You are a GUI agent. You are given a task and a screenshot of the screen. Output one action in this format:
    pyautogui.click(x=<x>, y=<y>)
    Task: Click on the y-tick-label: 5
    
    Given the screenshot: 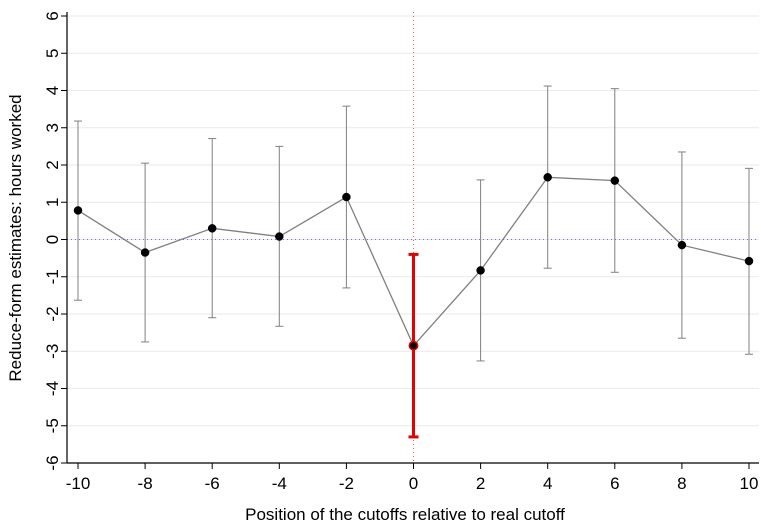 What is the action you would take?
    pyautogui.click(x=52, y=53)
    